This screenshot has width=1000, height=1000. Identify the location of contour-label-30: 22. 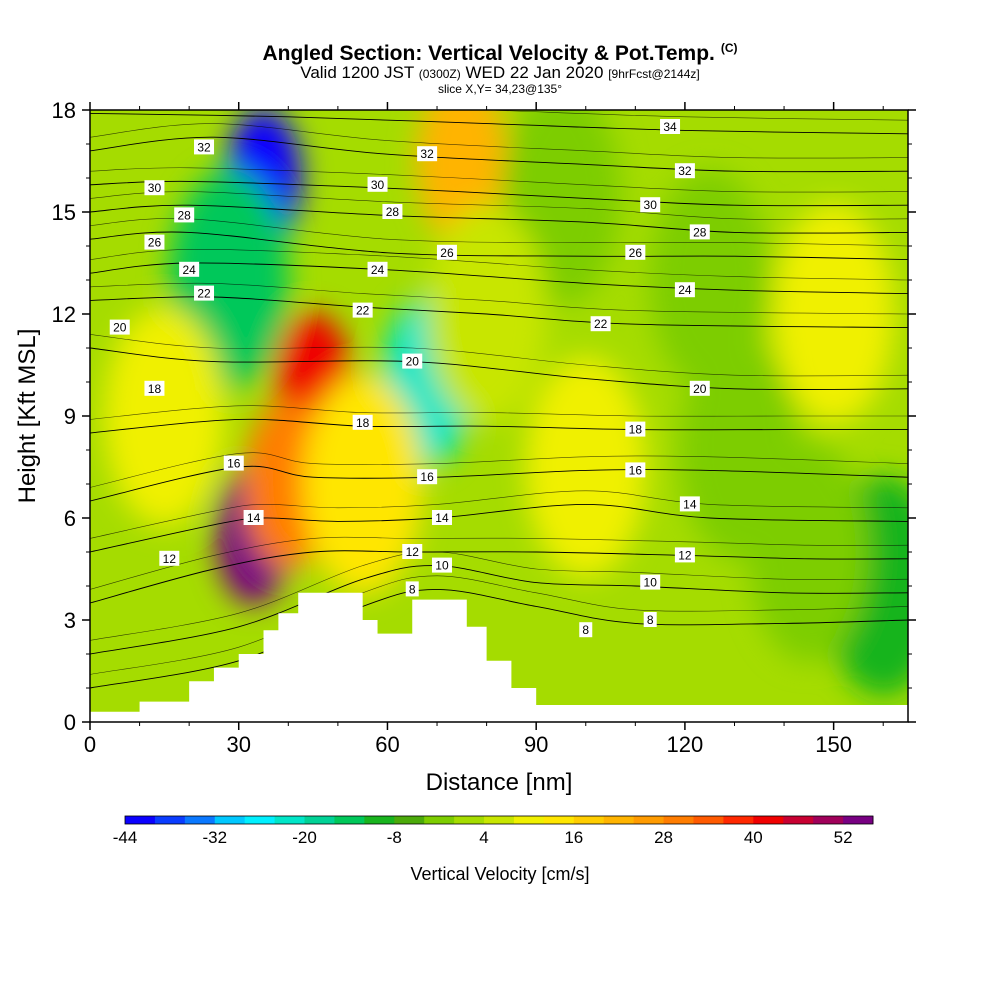
(600, 324).